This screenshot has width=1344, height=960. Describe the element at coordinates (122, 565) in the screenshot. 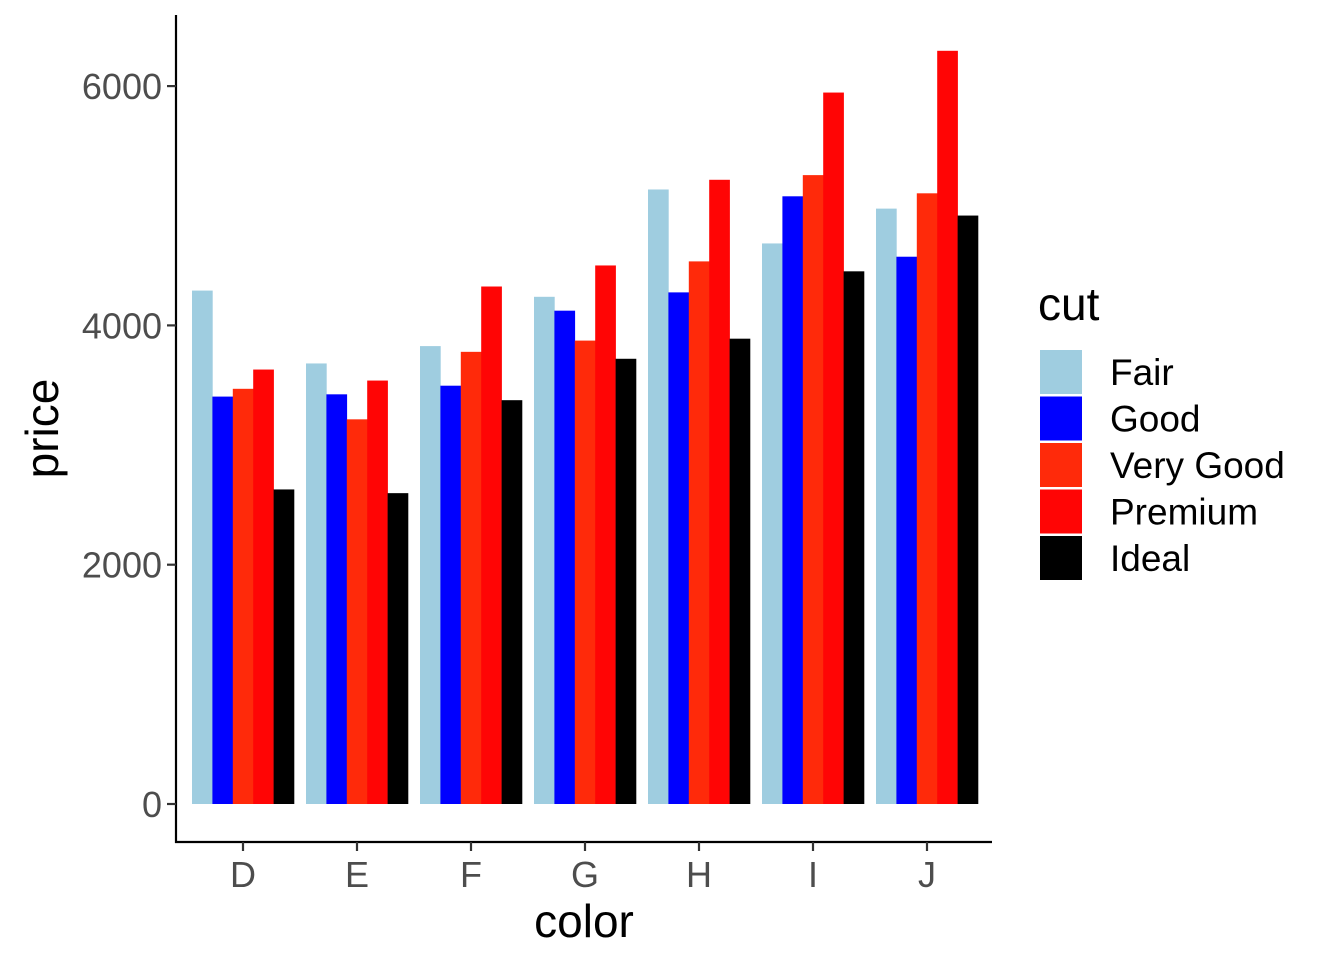

I see `y-tick-label-2000: 2000` at that location.